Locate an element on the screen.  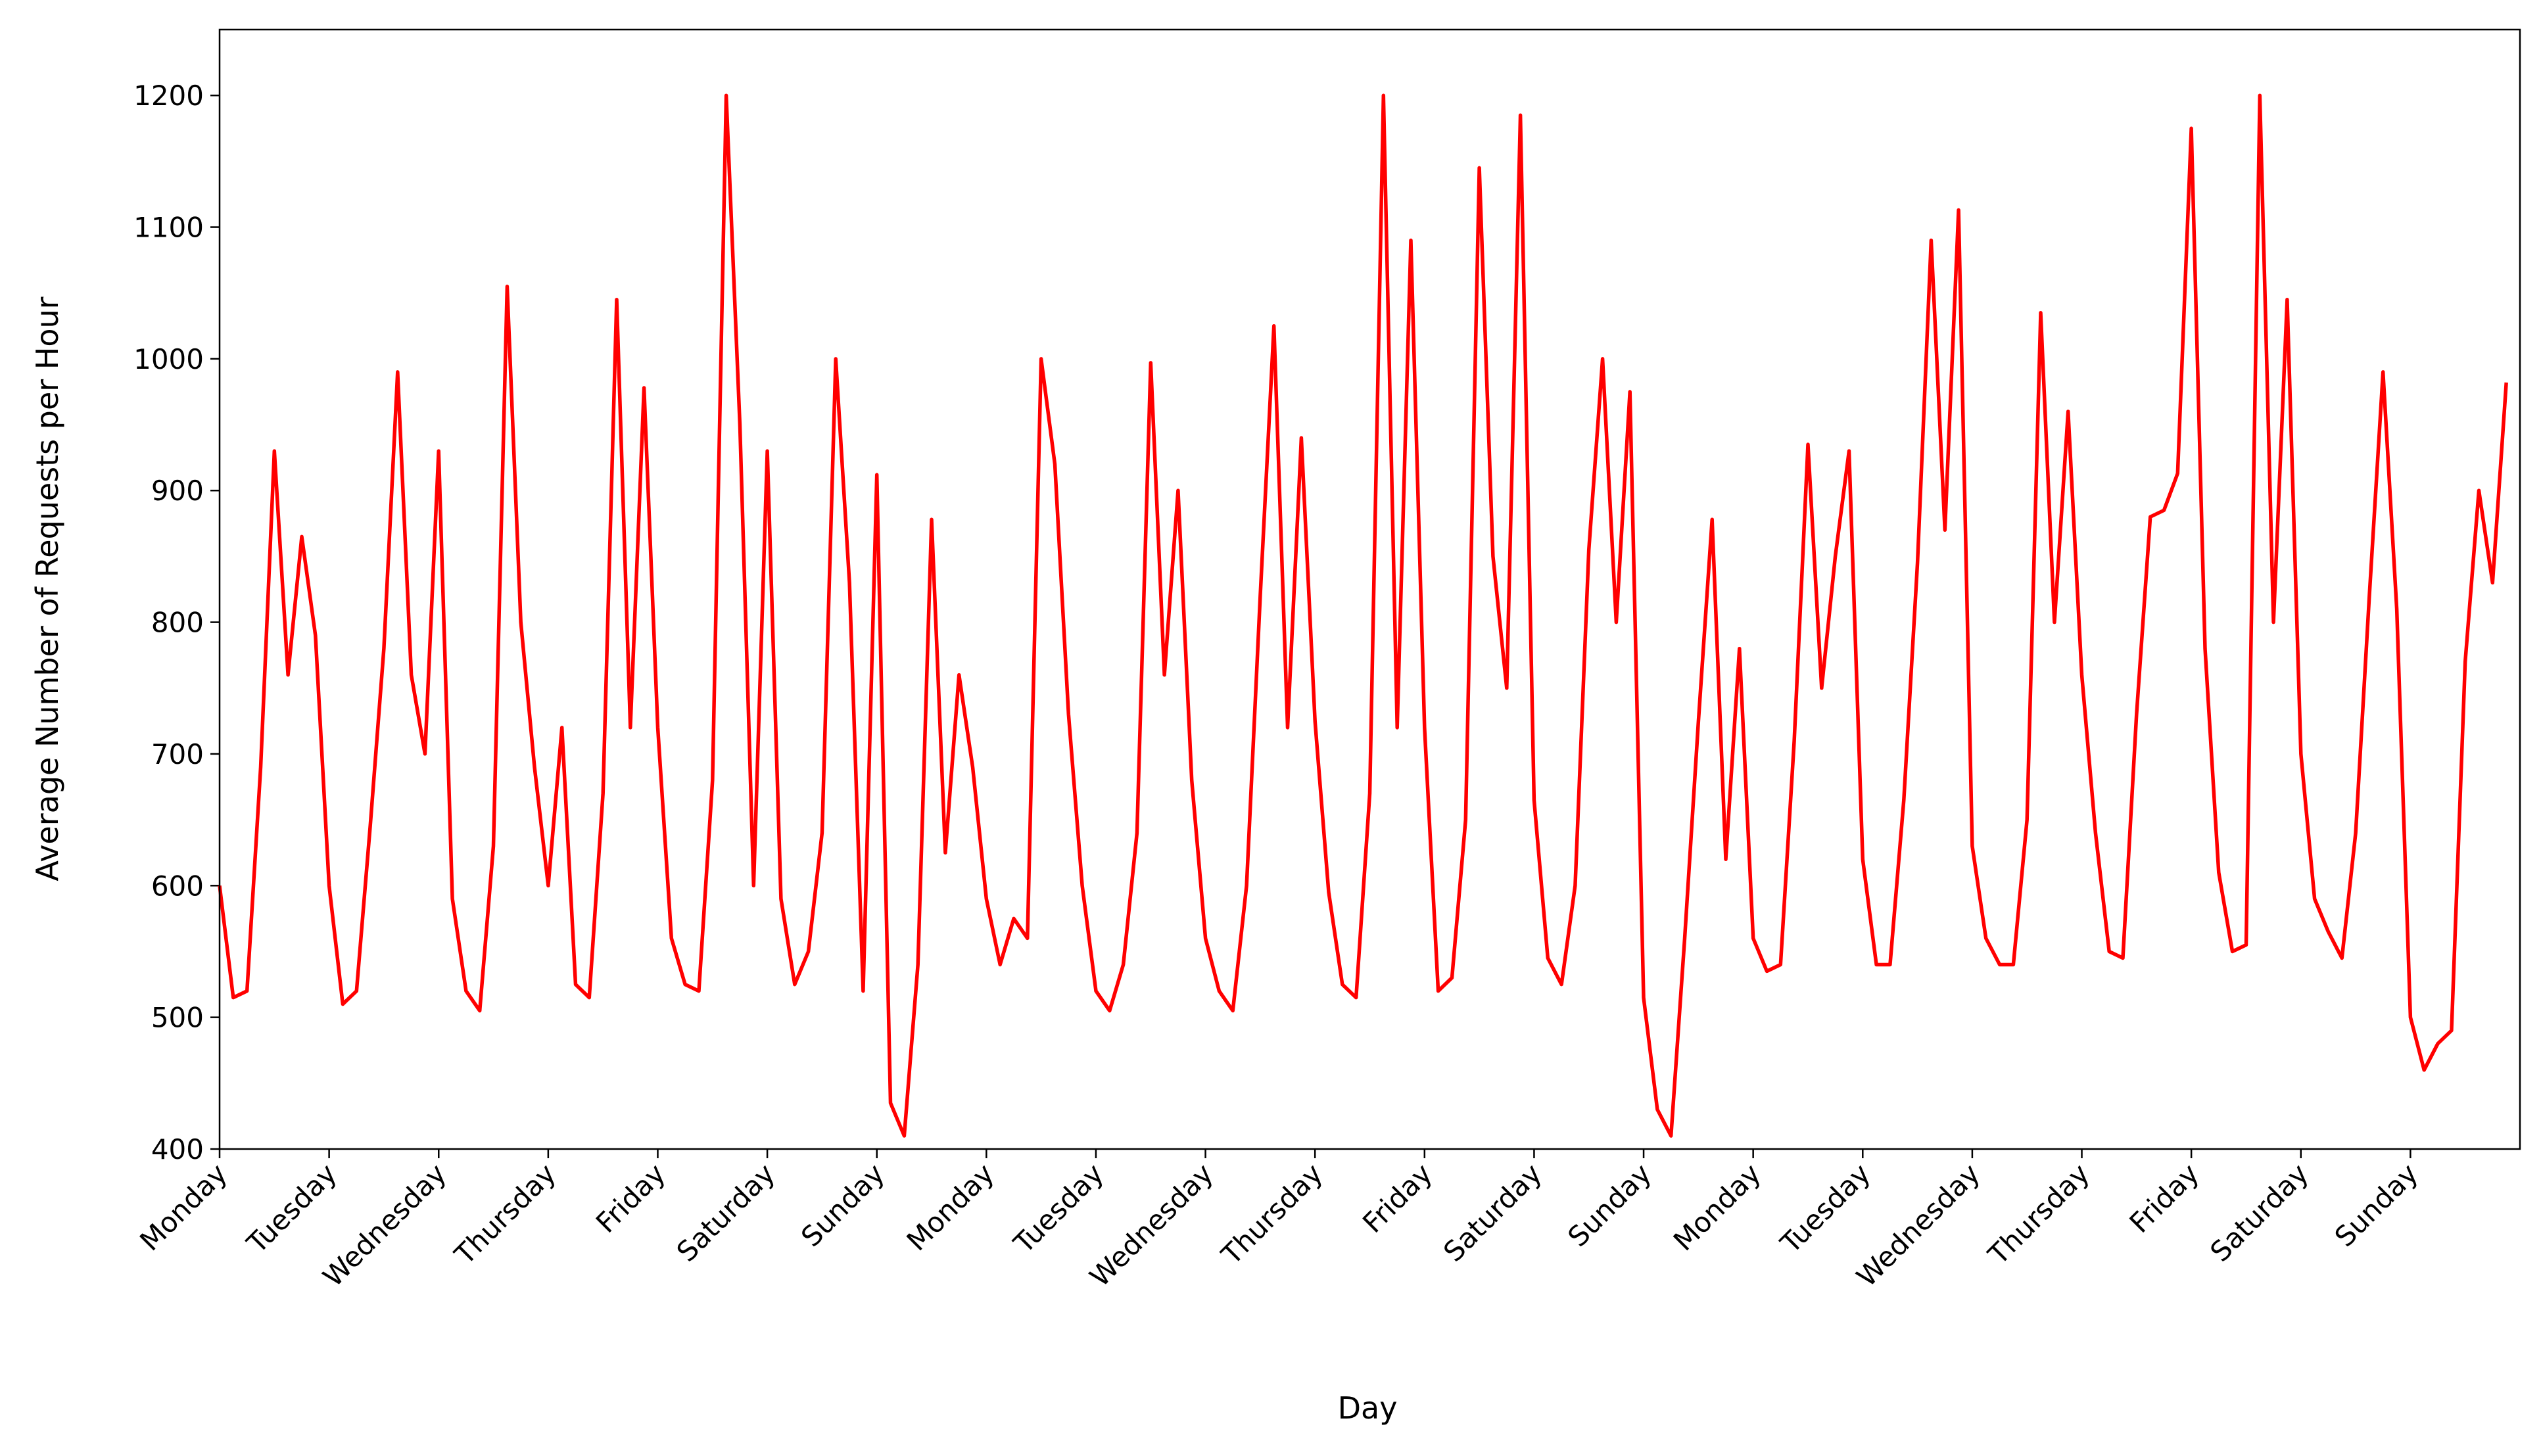
y-axis-label: Average Number of Requests per Hour is located at coordinates (48, 588).